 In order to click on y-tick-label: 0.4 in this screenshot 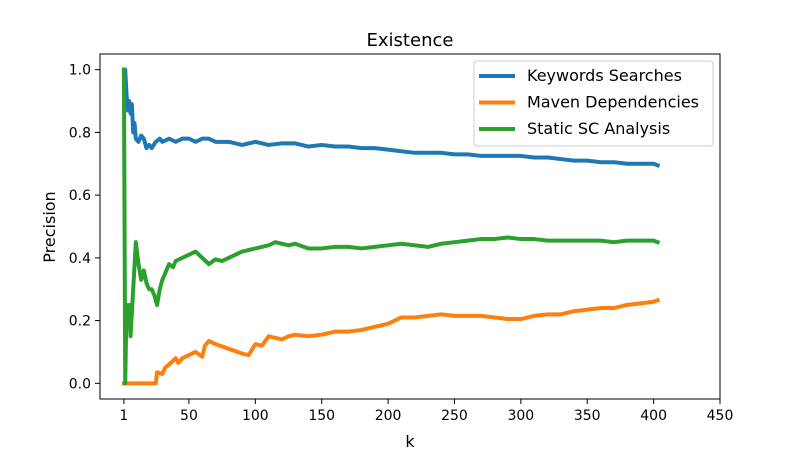, I will do `click(80, 259)`.